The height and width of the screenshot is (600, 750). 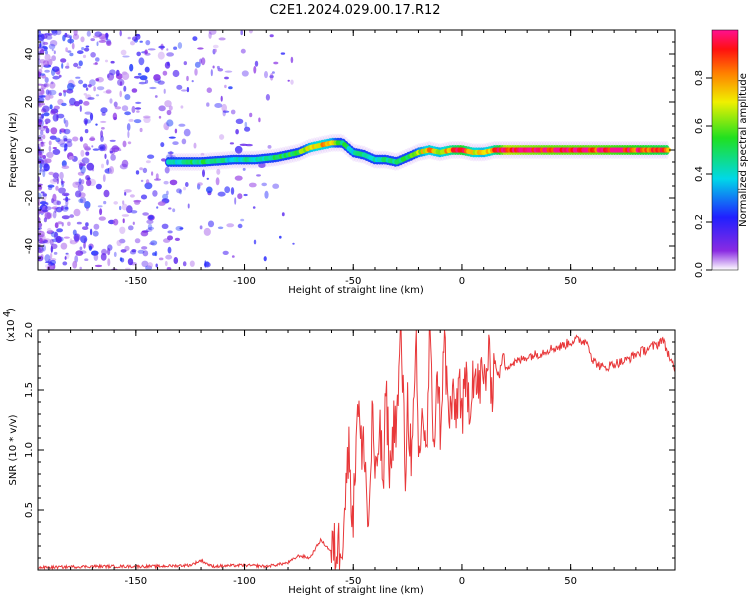 What do you see at coordinates (244, 581) in the screenshot?
I see `x-tick-label: -100` at bounding box center [244, 581].